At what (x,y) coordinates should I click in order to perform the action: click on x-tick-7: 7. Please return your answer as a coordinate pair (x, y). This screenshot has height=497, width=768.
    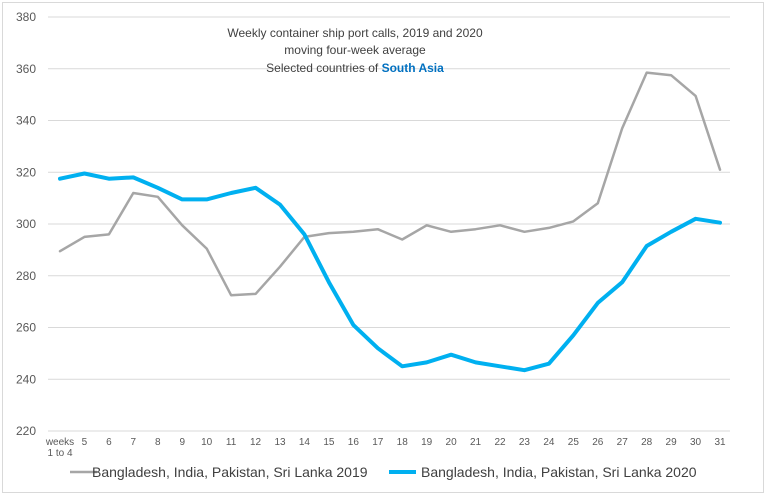
    Looking at the image, I should click on (134, 442).